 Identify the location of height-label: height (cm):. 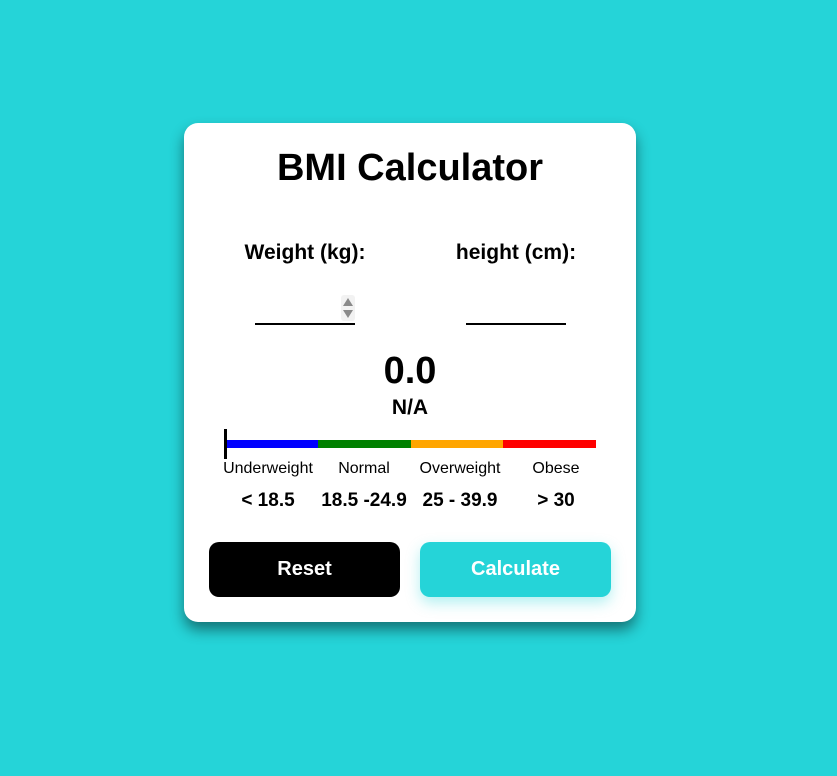
(516, 252).